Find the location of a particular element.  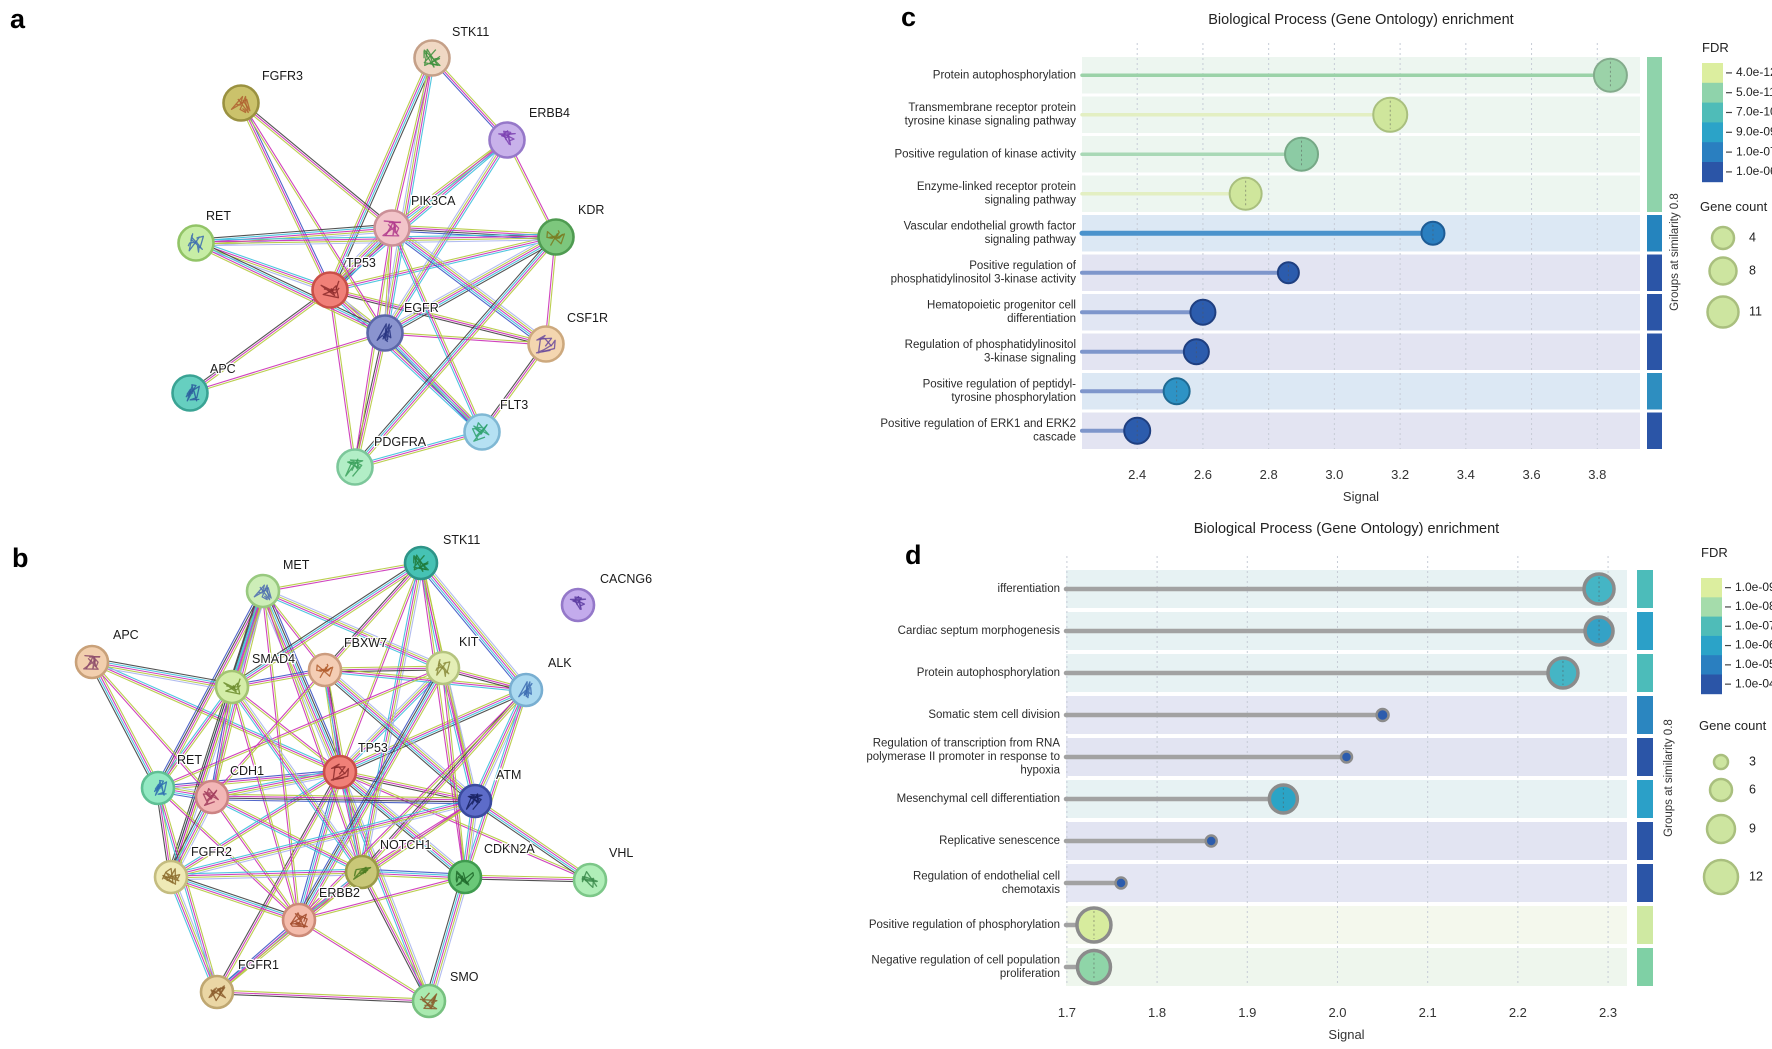

edge-KIT-ERBB2 is located at coordinates (371, 794).